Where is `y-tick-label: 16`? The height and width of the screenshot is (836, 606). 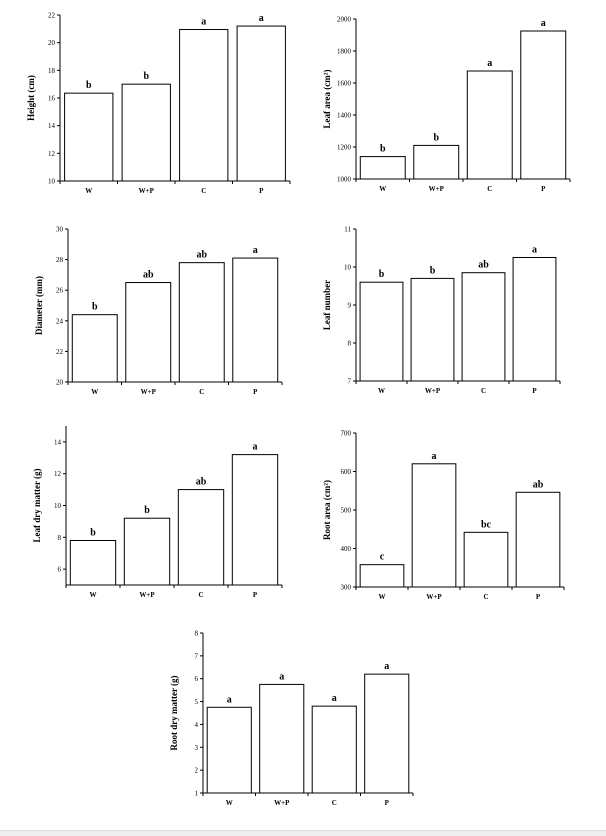
y-tick-label: 16 is located at coordinates (52, 99).